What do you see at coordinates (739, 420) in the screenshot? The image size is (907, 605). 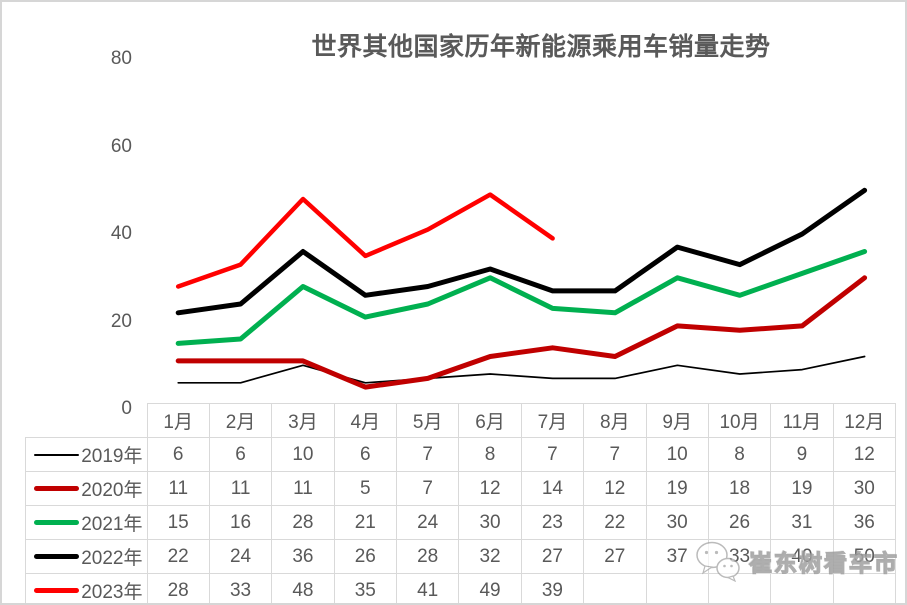 I see `month-header-cell: 10月` at bounding box center [739, 420].